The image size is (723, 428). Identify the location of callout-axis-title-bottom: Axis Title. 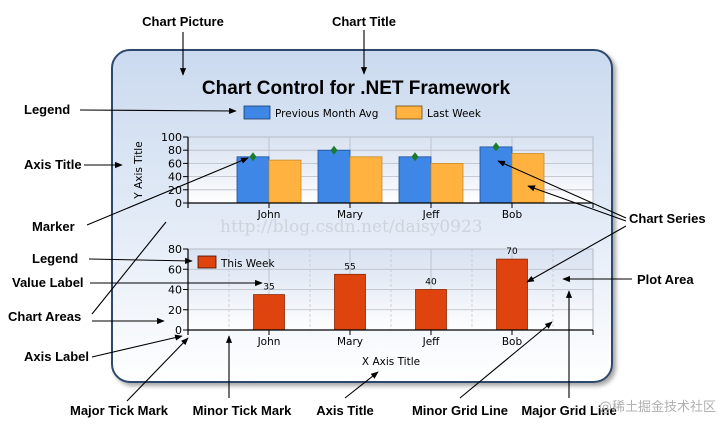
(345, 410).